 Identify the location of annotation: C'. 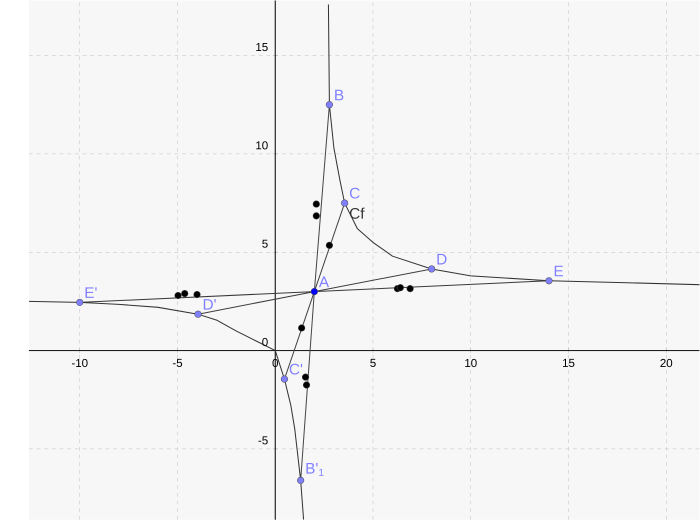
(296, 369).